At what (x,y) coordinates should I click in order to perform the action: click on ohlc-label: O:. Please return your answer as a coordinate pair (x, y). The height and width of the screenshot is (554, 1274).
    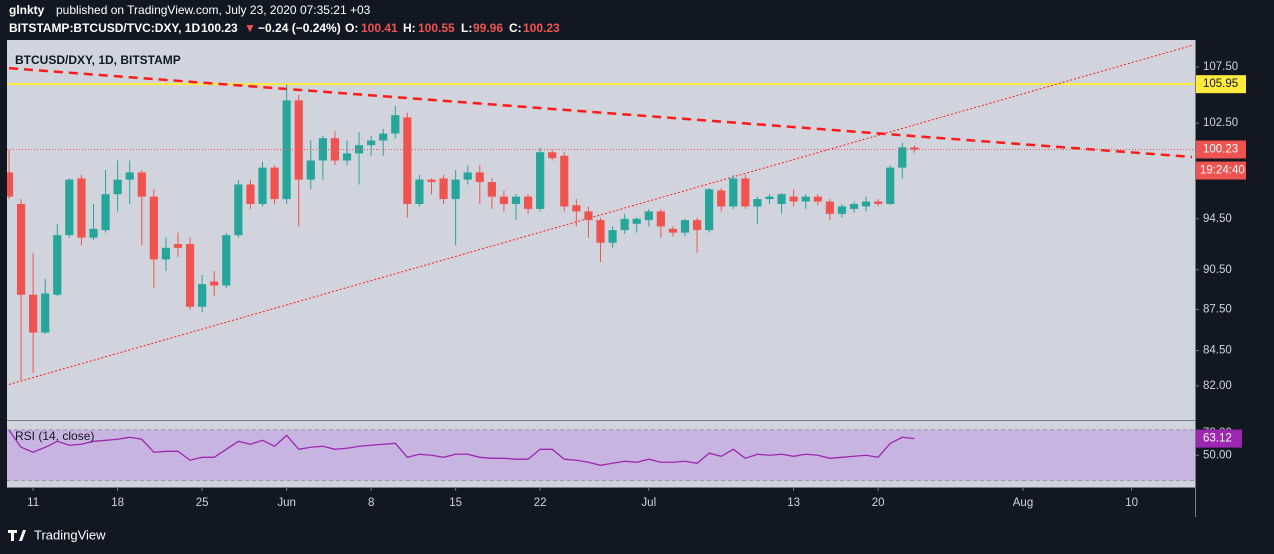
    Looking at the image, I should click on (351, 28).